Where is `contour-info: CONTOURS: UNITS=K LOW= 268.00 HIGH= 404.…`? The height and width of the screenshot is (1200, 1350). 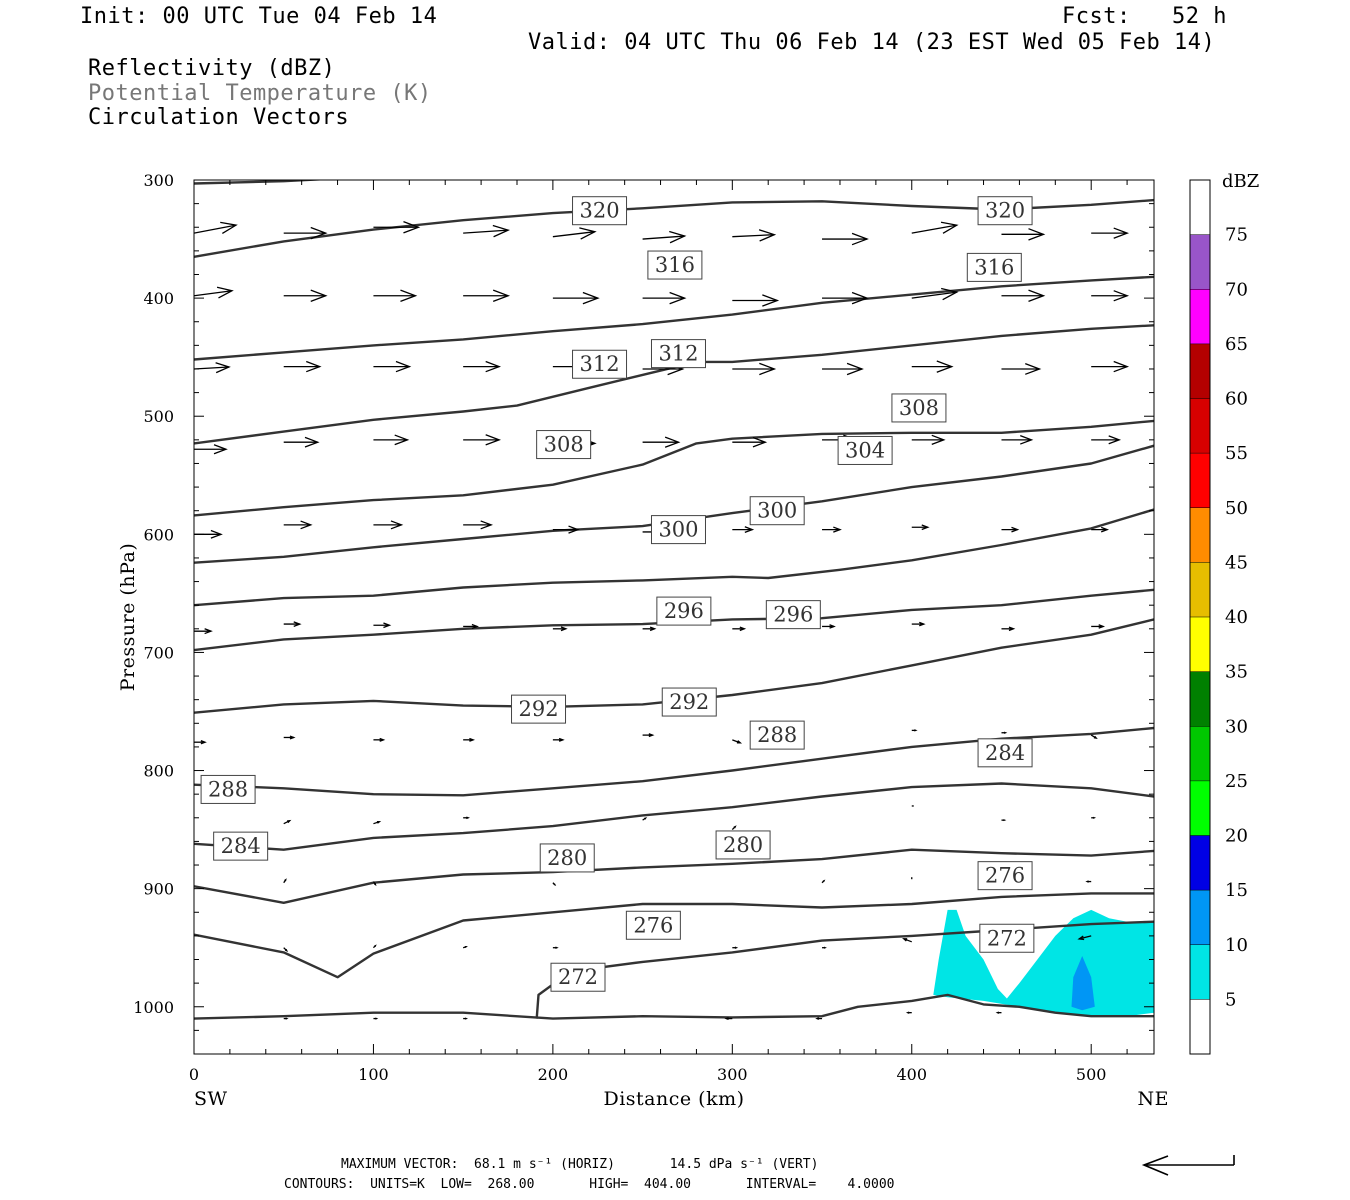
contour-info: CONTOURS: UNITS=K LOW= 268.00 HIGH= 404.… is located at coordinates (589, 1184).